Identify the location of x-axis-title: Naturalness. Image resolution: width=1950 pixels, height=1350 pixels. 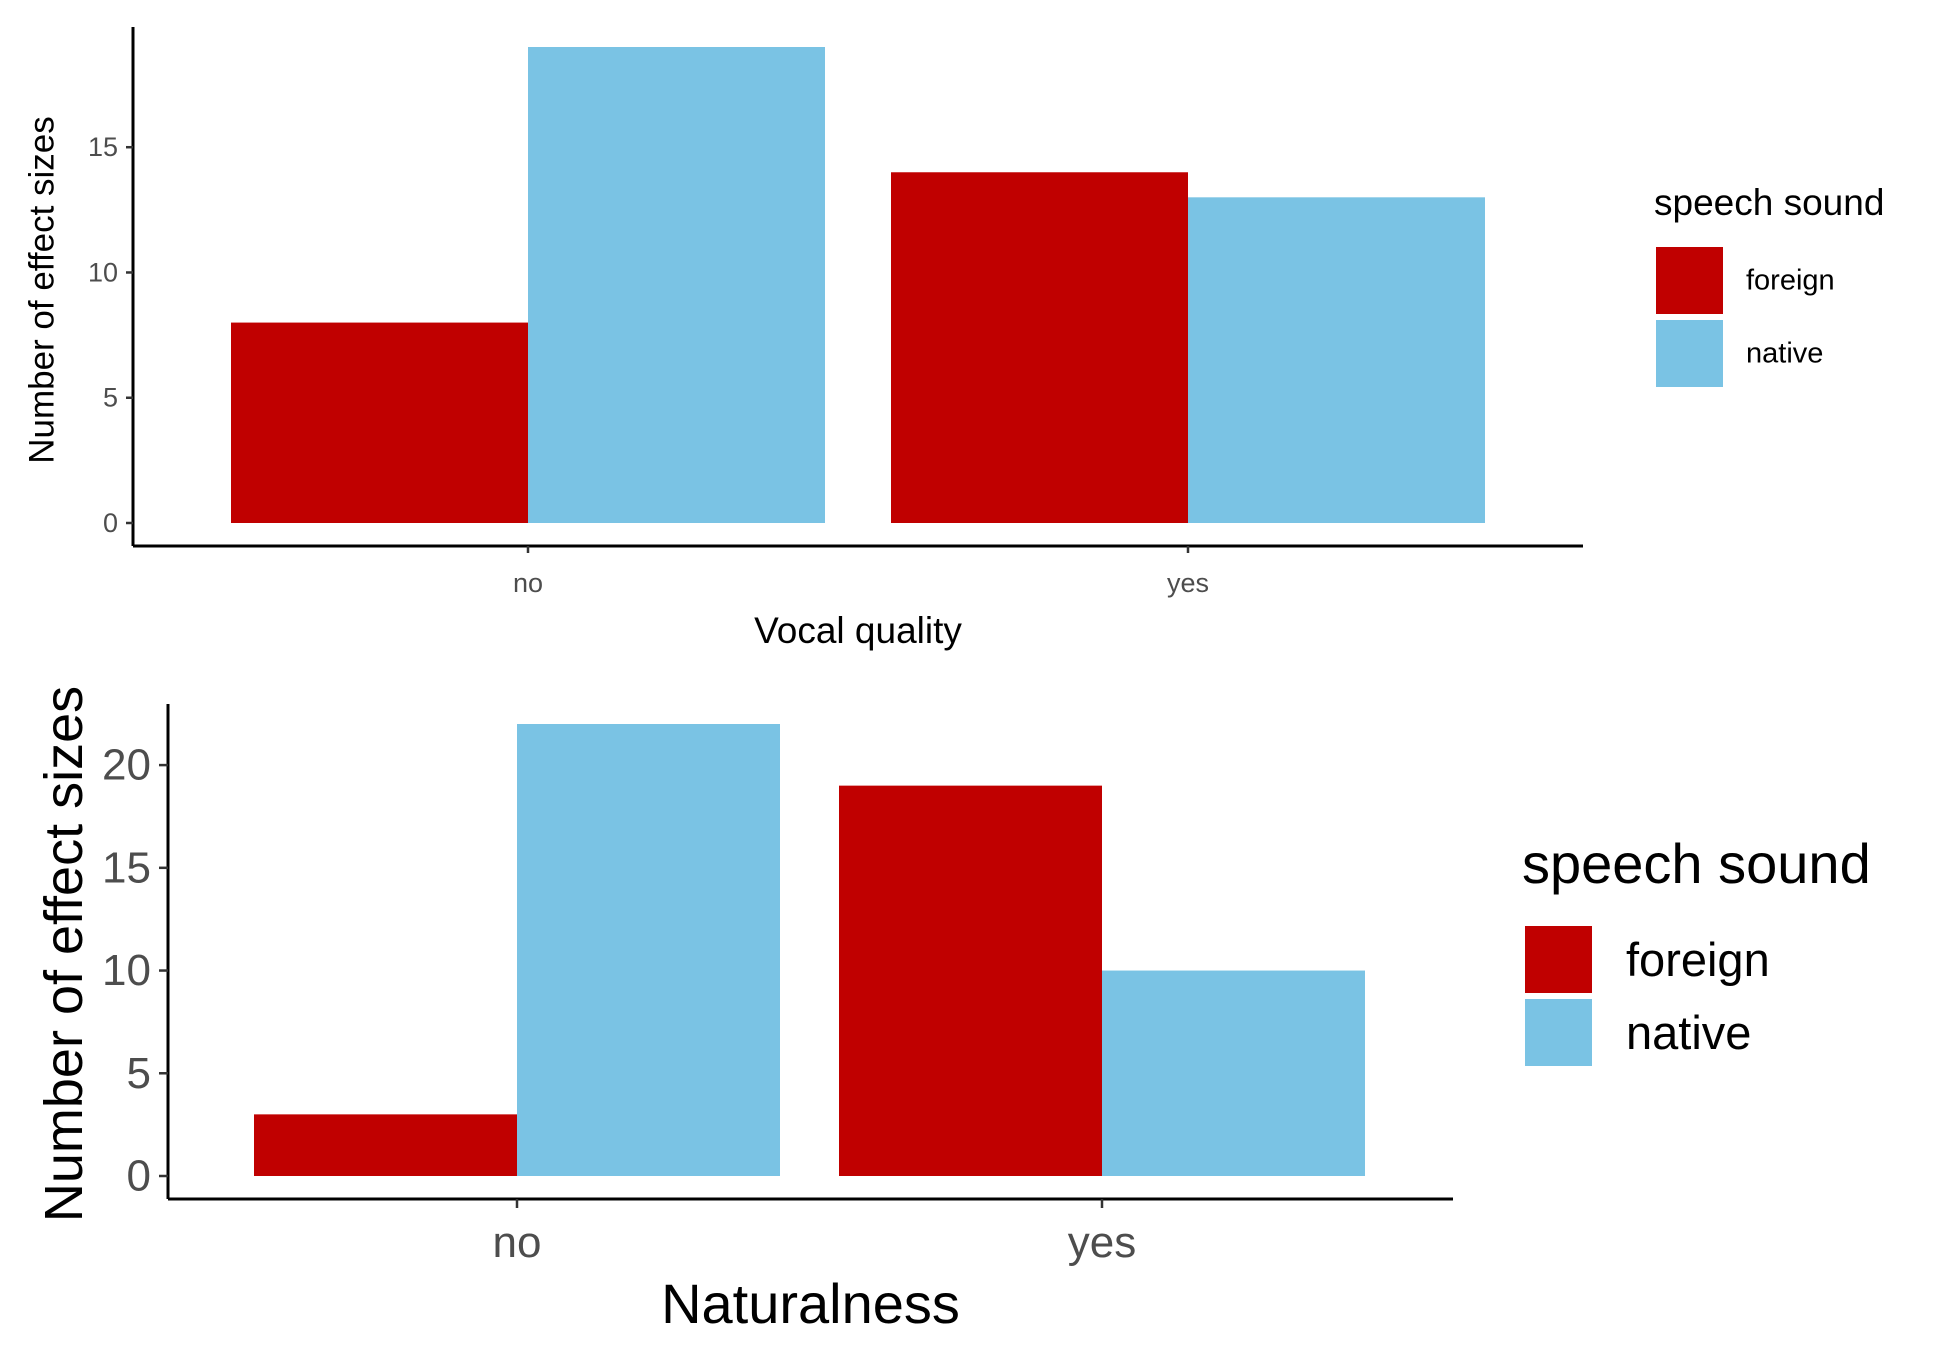
(810, 1303).